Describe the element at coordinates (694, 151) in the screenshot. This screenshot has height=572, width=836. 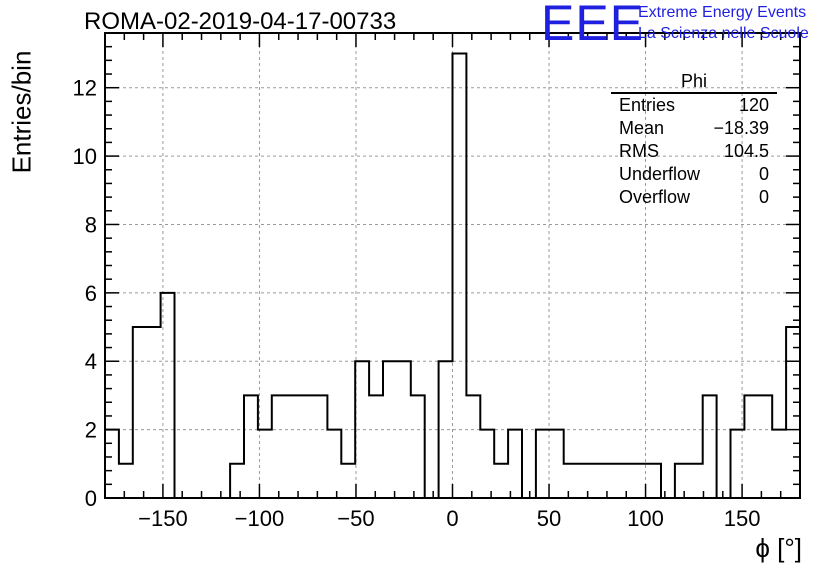
I see `stats-row-rms: RMS 104.5` at that location.